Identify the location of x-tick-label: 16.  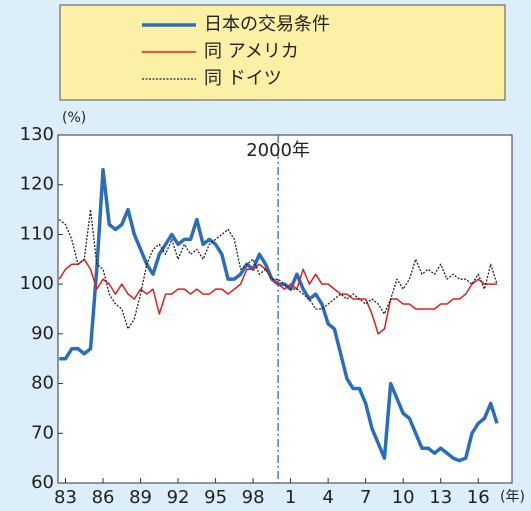
(478, 497).